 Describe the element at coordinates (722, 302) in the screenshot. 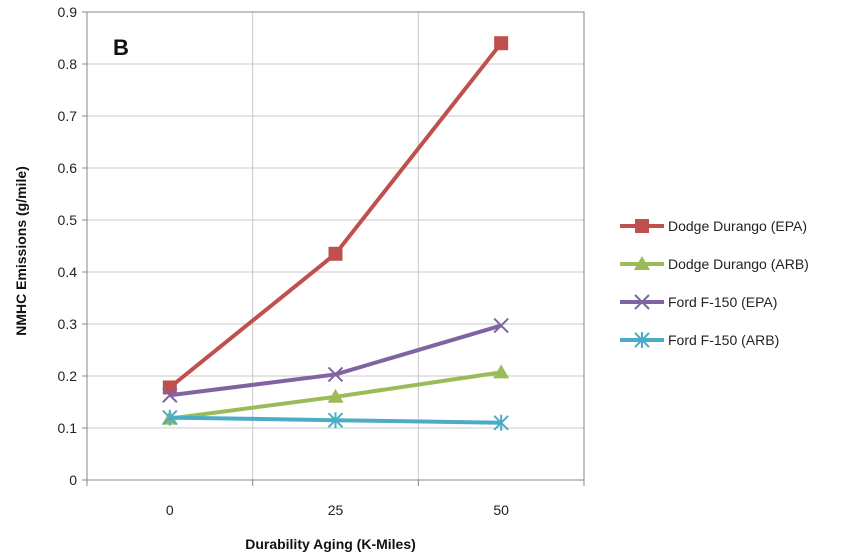

I see `legend-label: Ford F-150 (EPA)` at that location.